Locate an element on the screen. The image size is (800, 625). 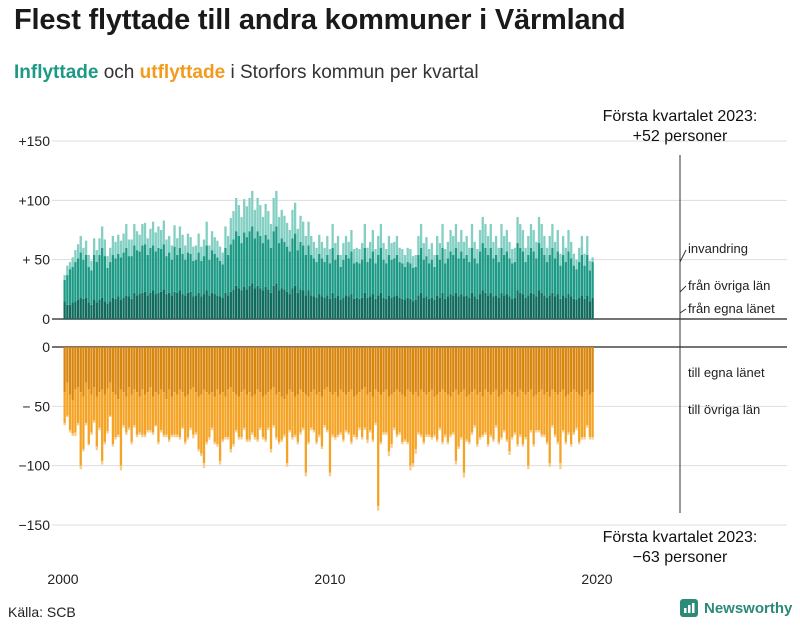
series-label-from-own: från egna länet is located at coordinates (731, 308).